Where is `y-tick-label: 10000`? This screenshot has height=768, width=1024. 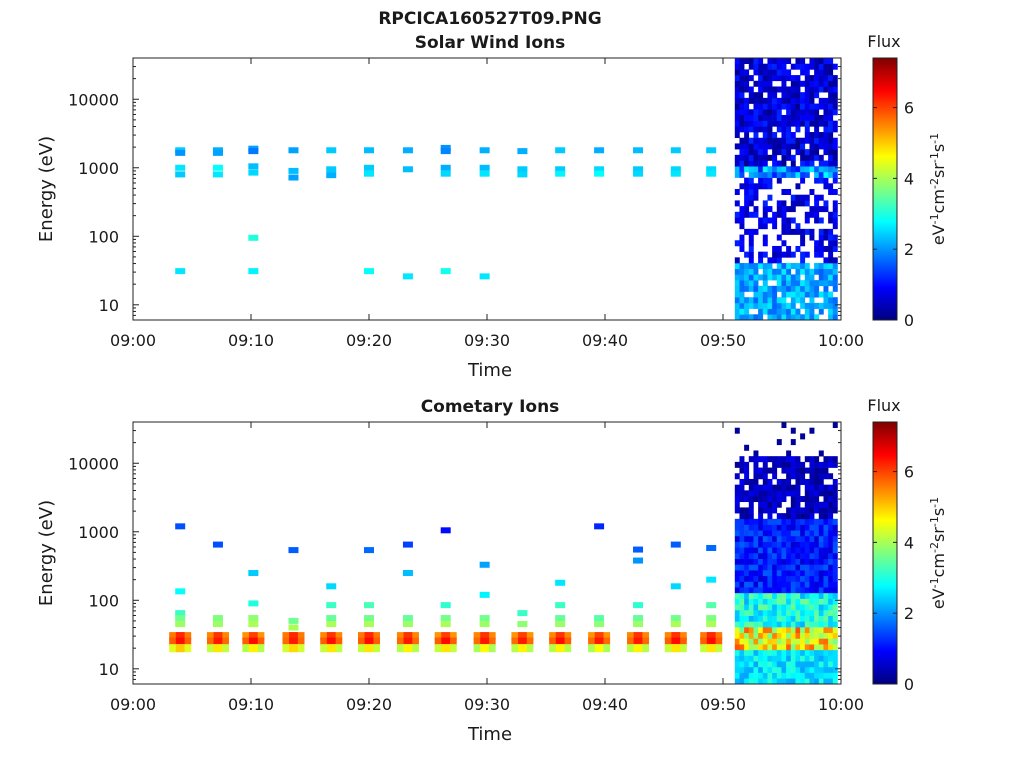
y-tick-label: 10000 is located at coordinates (93, 463).